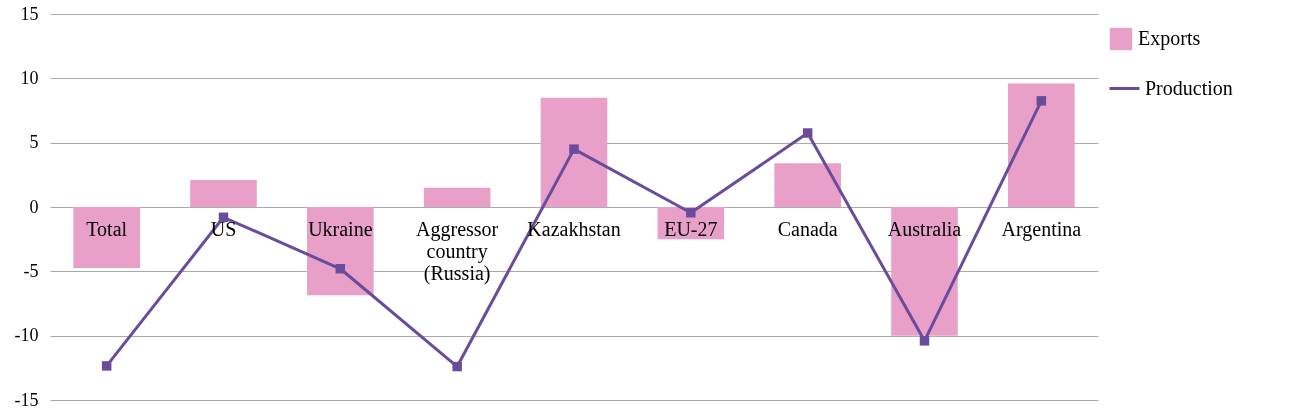 Image resolution: width=1295 pixels, height=412 pixels. Describe the element at coordinates (26, 335) in the screenshot. I see `y-tick-label: -10` at that location.